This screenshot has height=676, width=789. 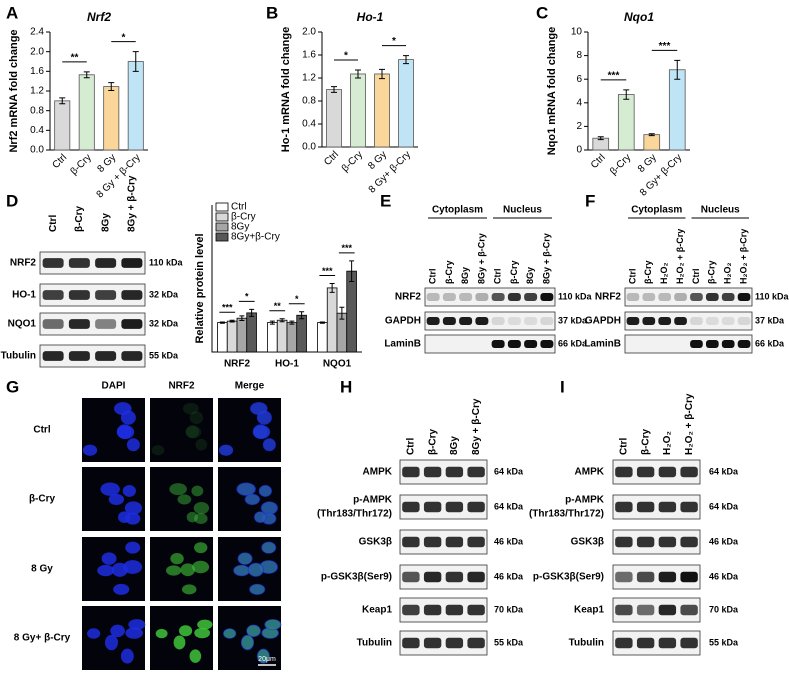 What do you see at coordinates (465, 275) in the screenshot?
I see `lane-label: 8Gy` at bounding box center [465, 275].